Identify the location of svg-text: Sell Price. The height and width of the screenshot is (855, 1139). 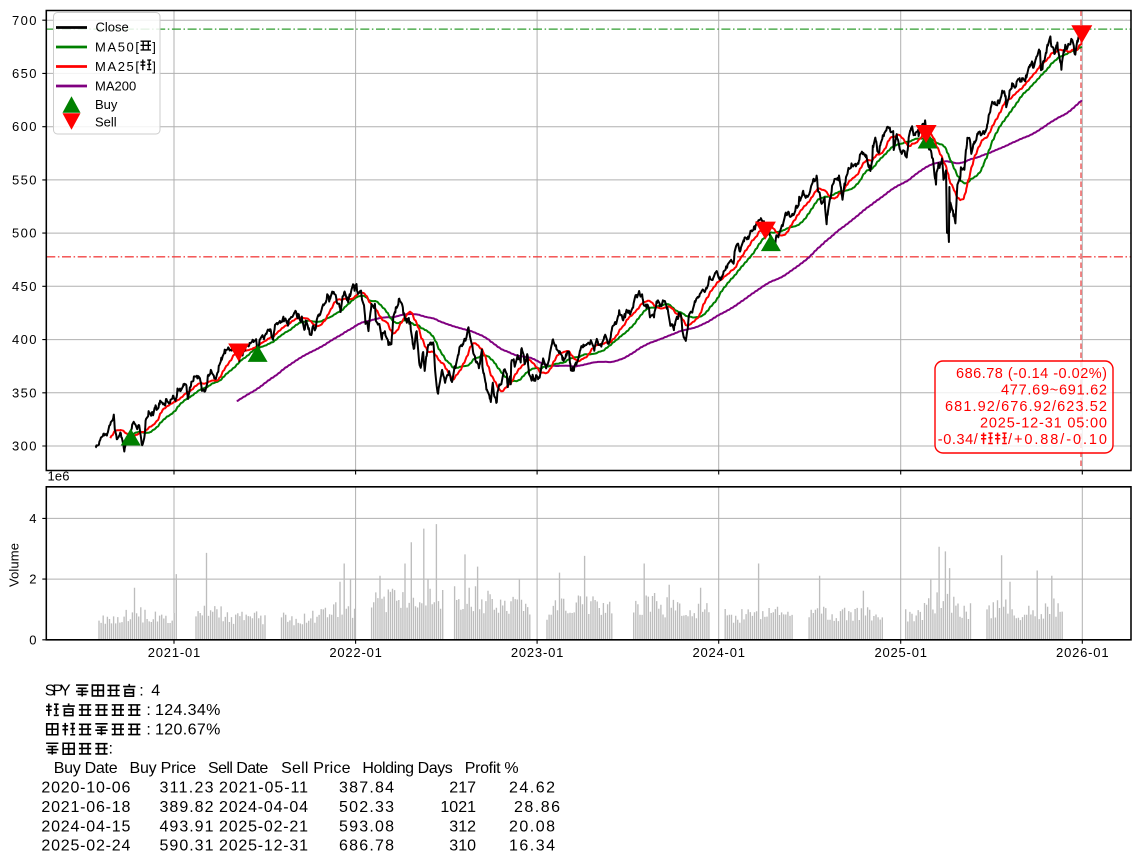
(315, 768).